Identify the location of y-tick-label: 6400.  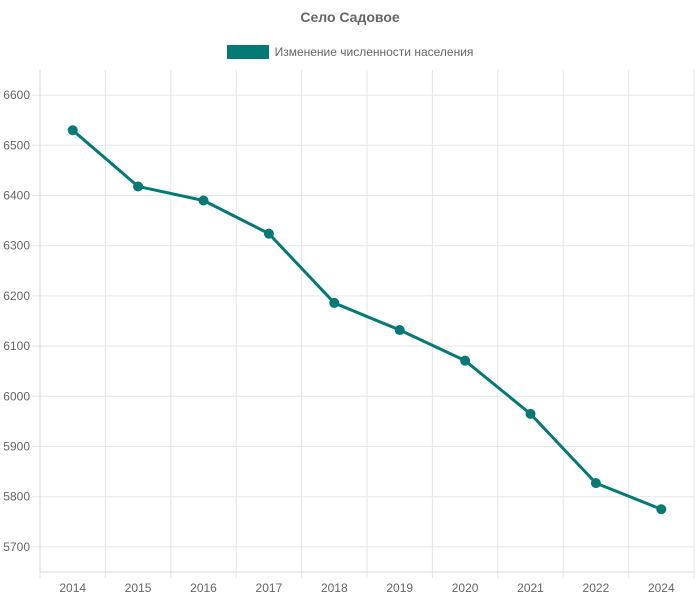
(16, 196).